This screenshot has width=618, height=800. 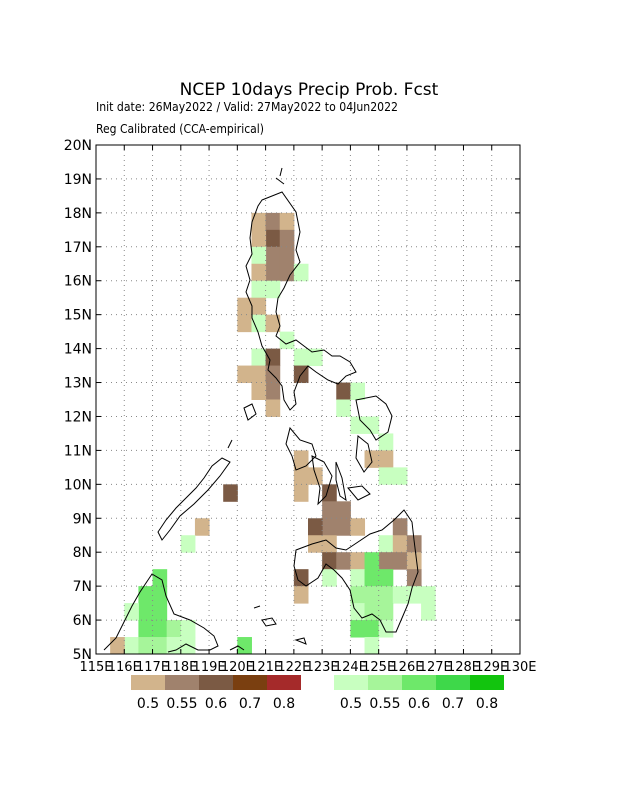 What do you see at coordinates (78, 350) in the screenshot?
I see `lat-tick-label: 14N` at bounding box center [78, 350].